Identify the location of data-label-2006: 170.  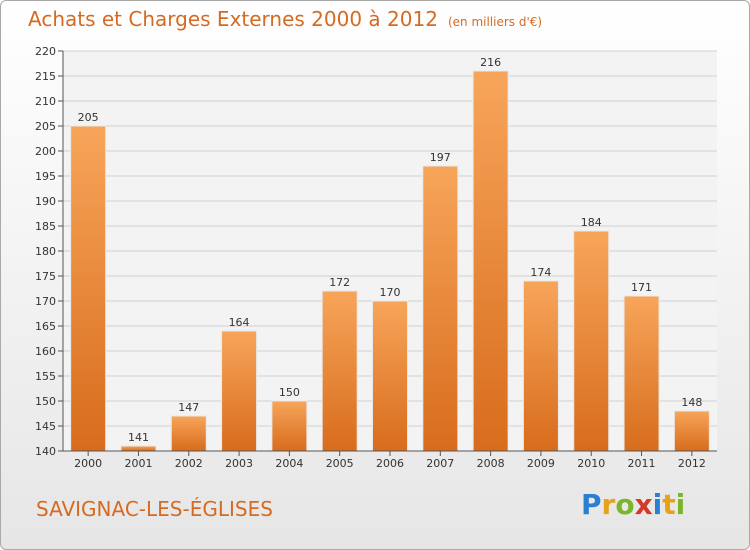
(390, 292).